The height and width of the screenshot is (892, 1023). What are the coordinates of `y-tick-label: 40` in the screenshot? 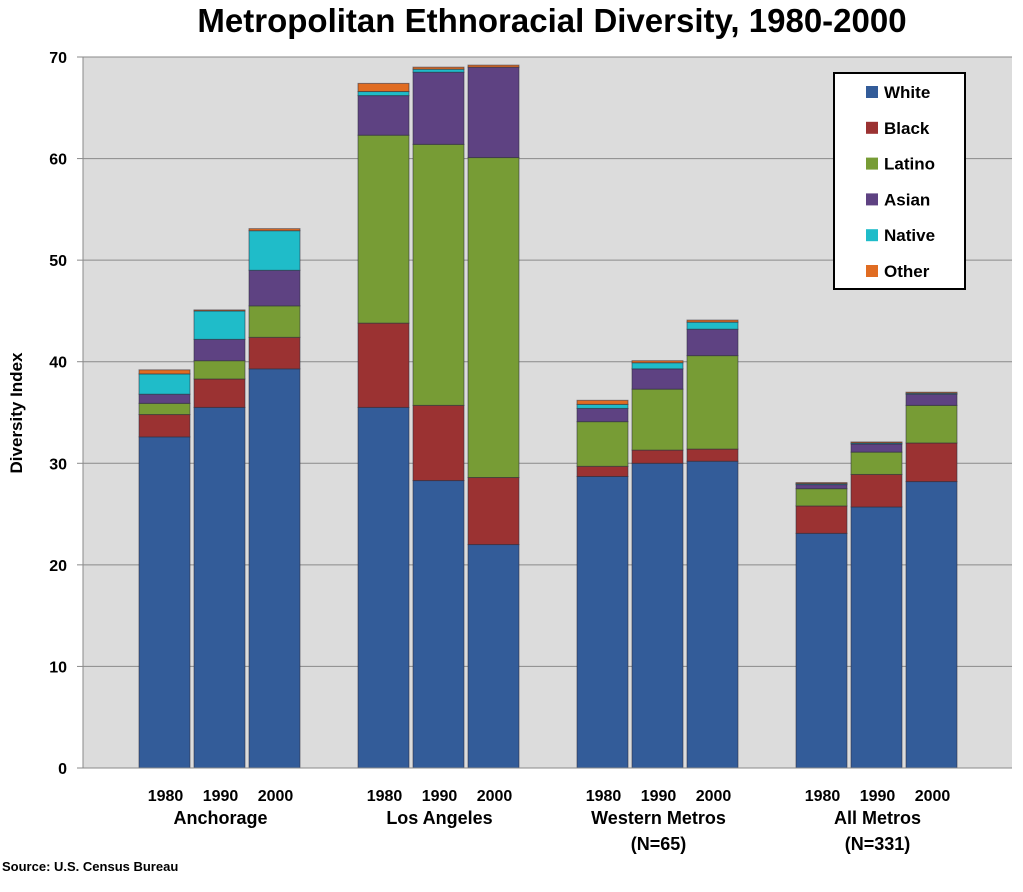 It's located at (58, 363).